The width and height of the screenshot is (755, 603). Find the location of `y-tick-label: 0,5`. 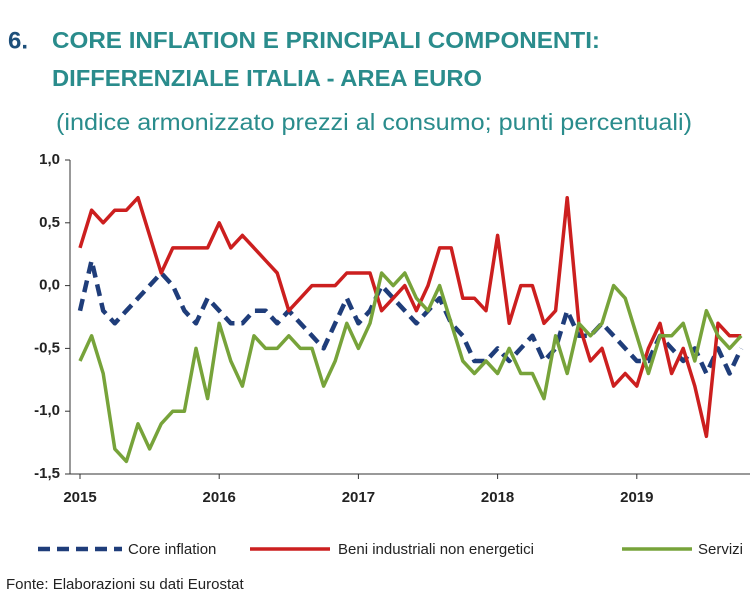

y-tick-label: 0,5 is located at coordinates (49, 222).